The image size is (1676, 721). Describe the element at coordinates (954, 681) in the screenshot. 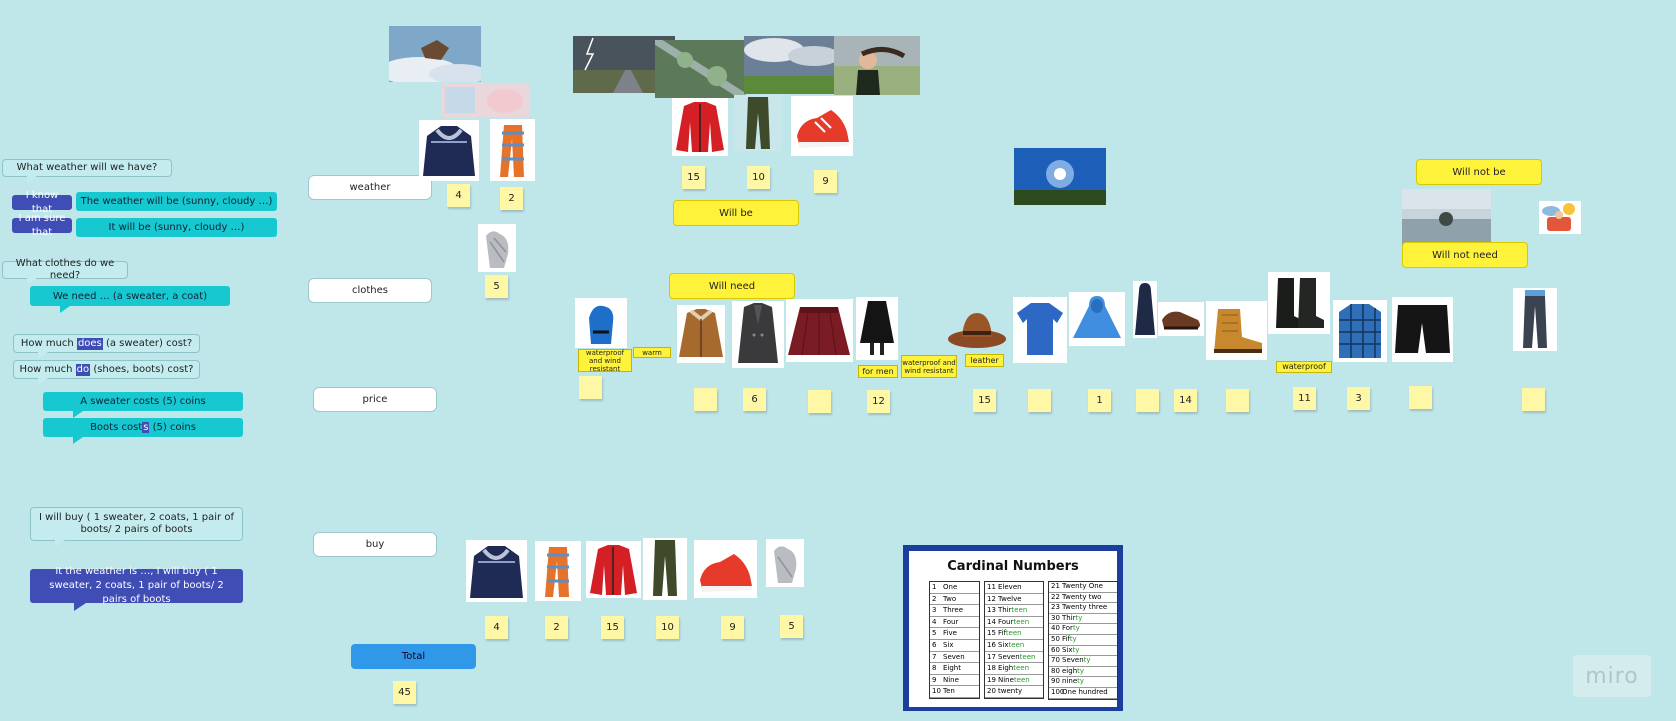

I see `cardinal-row: 9 Nine` at that location.